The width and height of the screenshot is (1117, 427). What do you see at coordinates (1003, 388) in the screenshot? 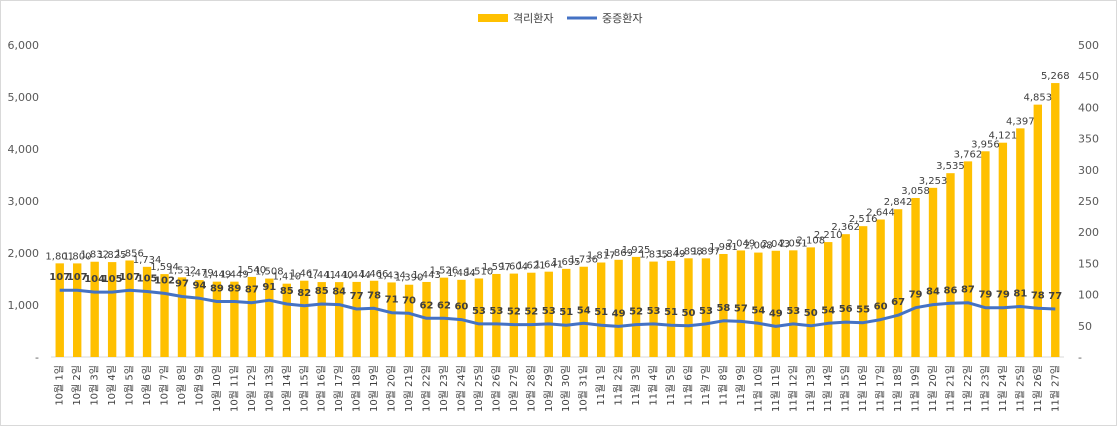
I see `x-tick-label: 11월 24일` at bounding box center [1003, 388].